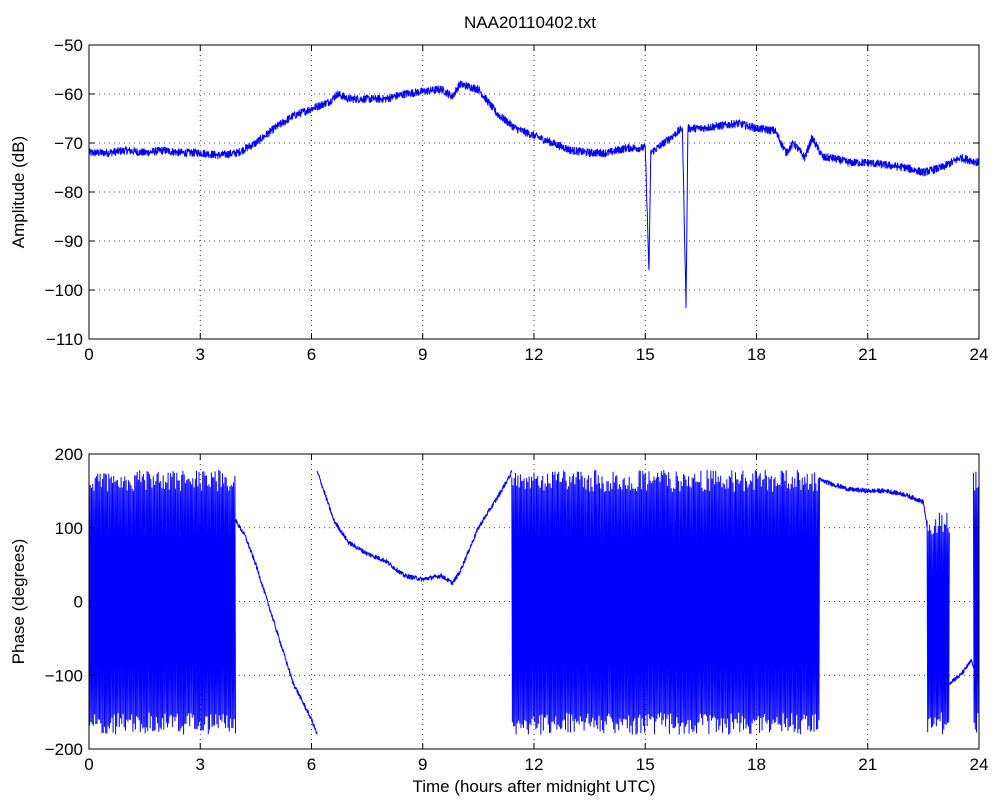  What do you see at coordinates (68, 45) in the screenshot?
I see `y-tick-label: −50` at bounding box center [68, 45].